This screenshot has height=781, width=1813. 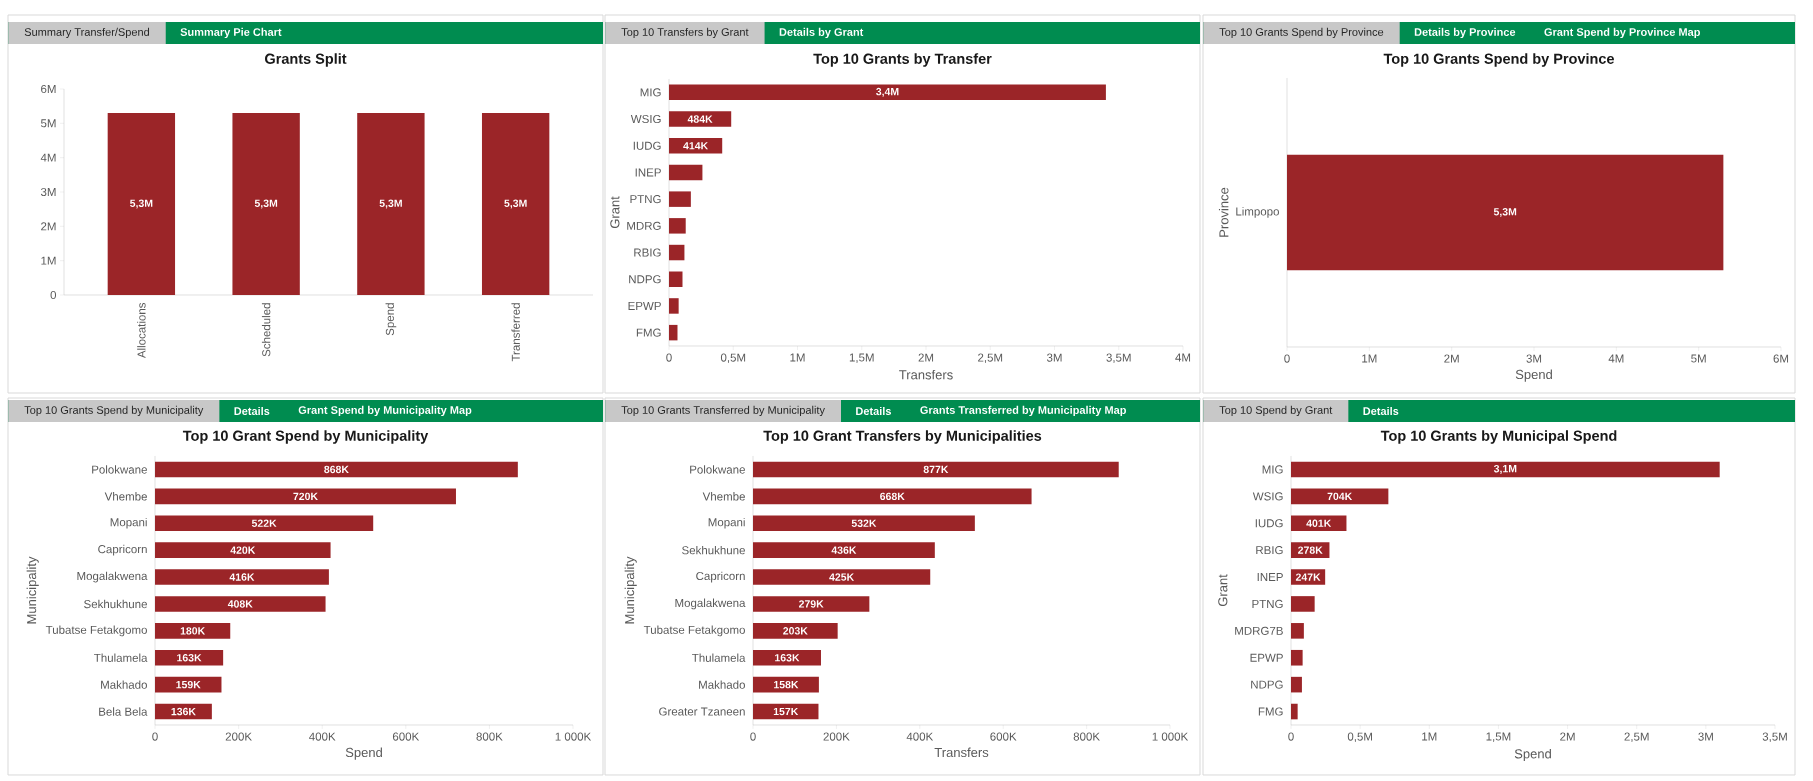 What do you see at coordinates (306, 60) in the screenshot?
I see `chart-title: Grants Split` at bounding box center [306, 60].